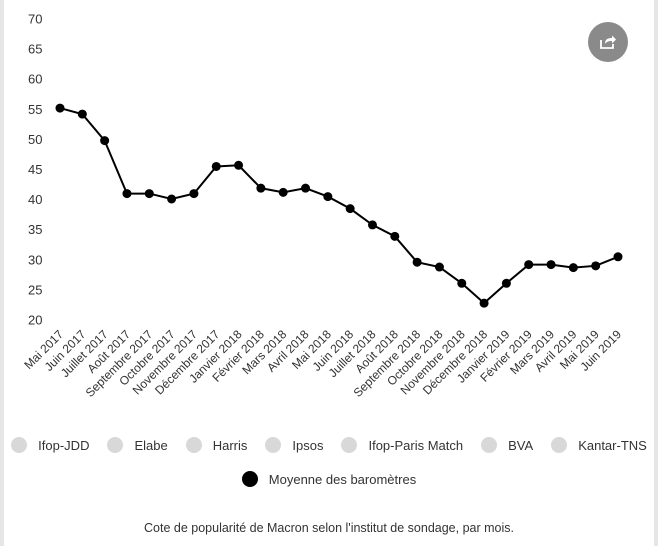 The height and width of the screenshot is (546, 658). Describe the element at coordinates (2, 273) in the screenshot. I see `left-border` at that location.